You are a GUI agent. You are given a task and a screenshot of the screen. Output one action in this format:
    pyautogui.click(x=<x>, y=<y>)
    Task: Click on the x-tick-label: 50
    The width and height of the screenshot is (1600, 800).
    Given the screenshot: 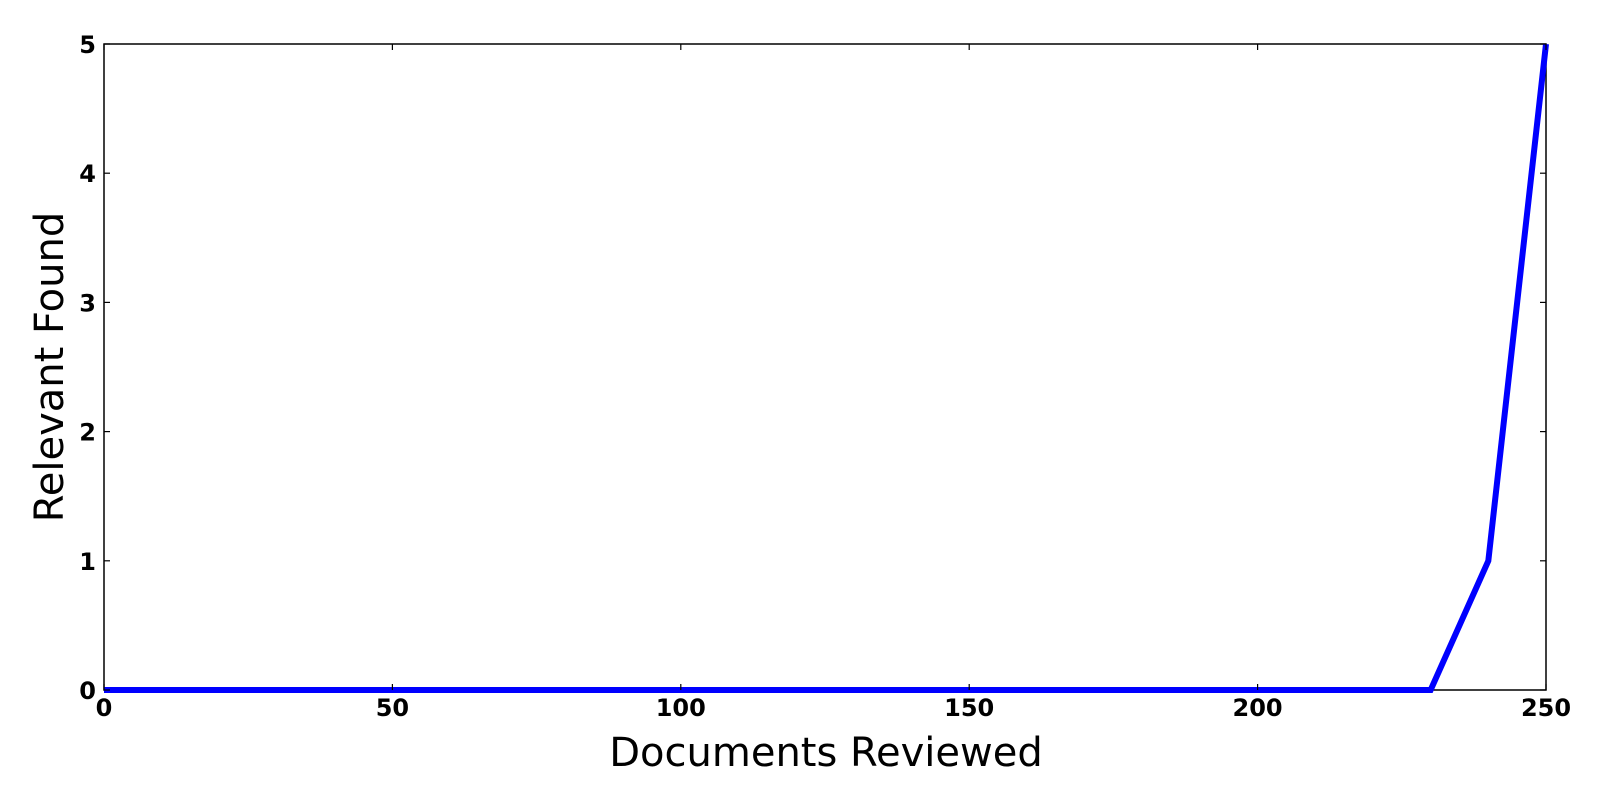 What is the action you would take?
    pyautogui.click(x=392, y=708)
    